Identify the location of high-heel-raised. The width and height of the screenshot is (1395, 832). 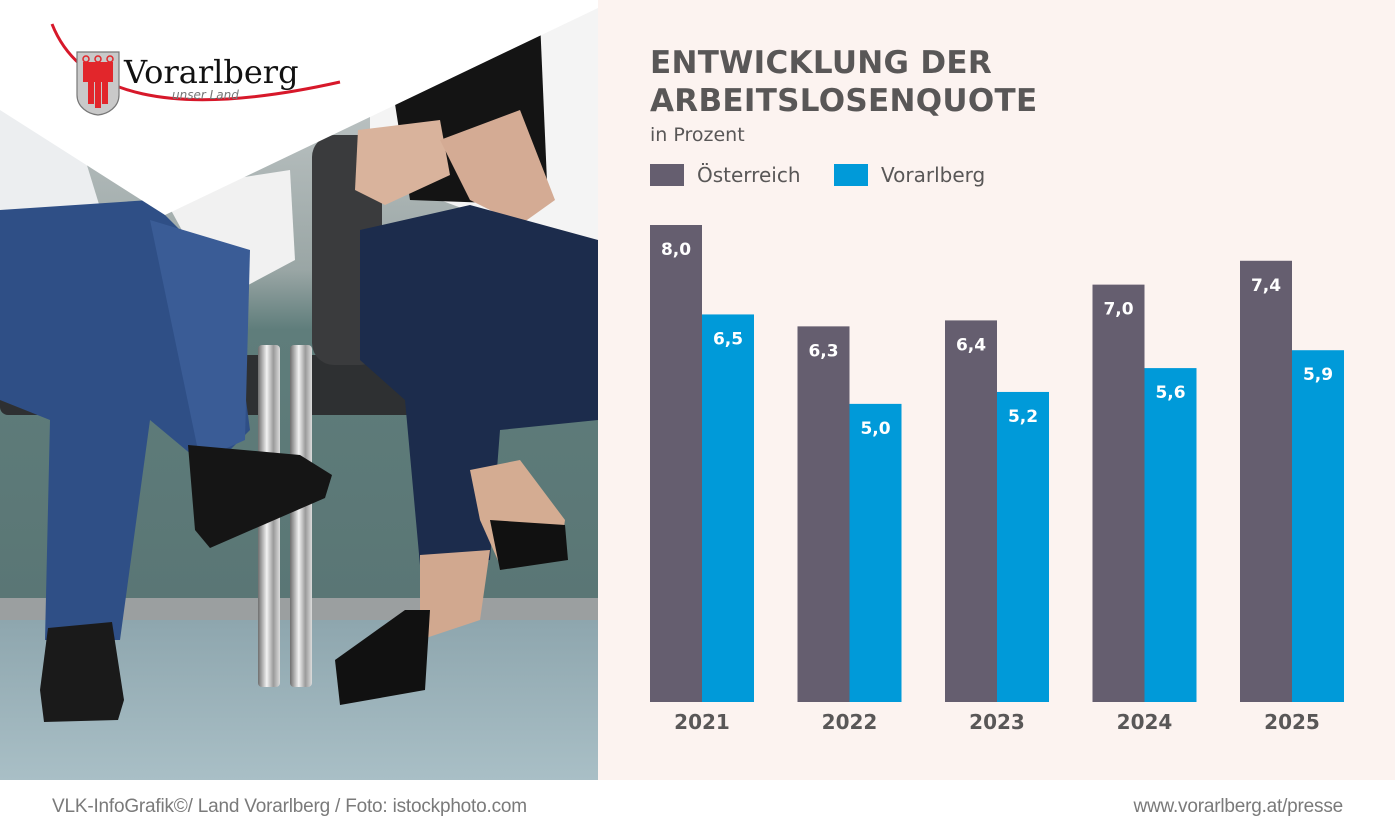
(529, 545).